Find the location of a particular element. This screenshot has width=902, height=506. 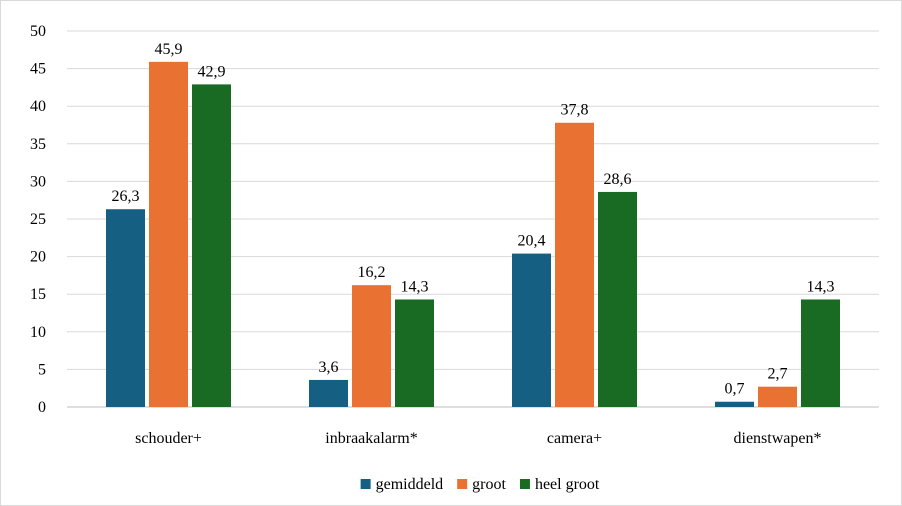

y-tick-label: 5 is located at coordinates (42, 369).